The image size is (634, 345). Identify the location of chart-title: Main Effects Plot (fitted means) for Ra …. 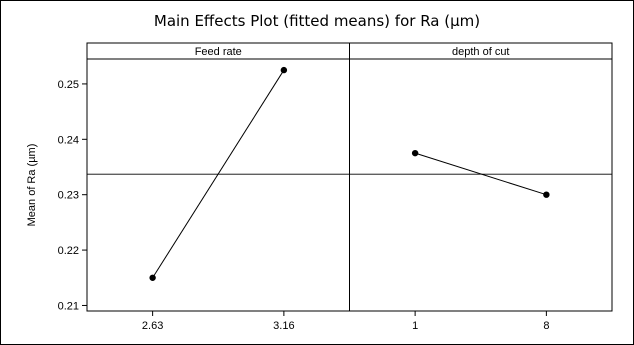
(317, 21).